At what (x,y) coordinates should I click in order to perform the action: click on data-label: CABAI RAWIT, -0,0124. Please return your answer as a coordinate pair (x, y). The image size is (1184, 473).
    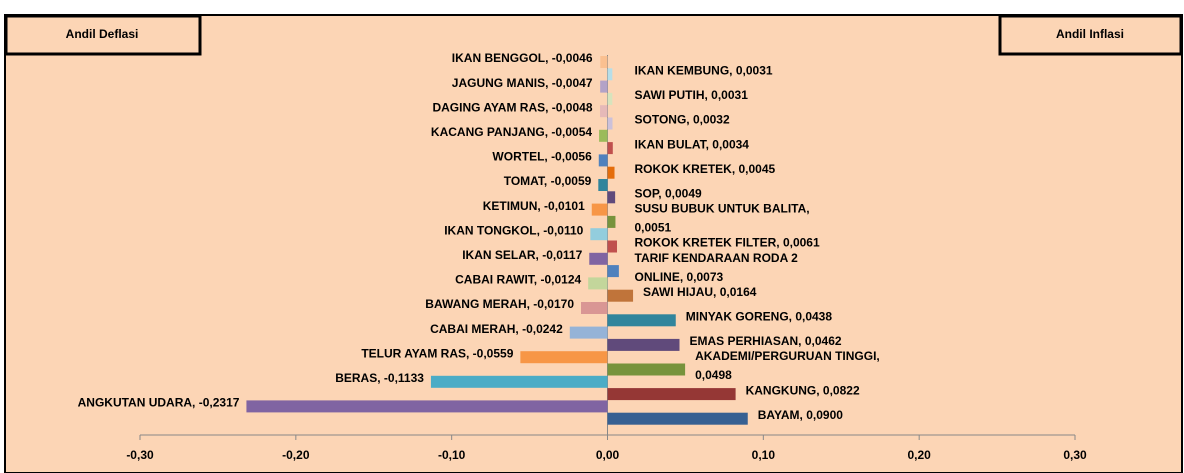
    Looking at the image, I should click on (518, 280).